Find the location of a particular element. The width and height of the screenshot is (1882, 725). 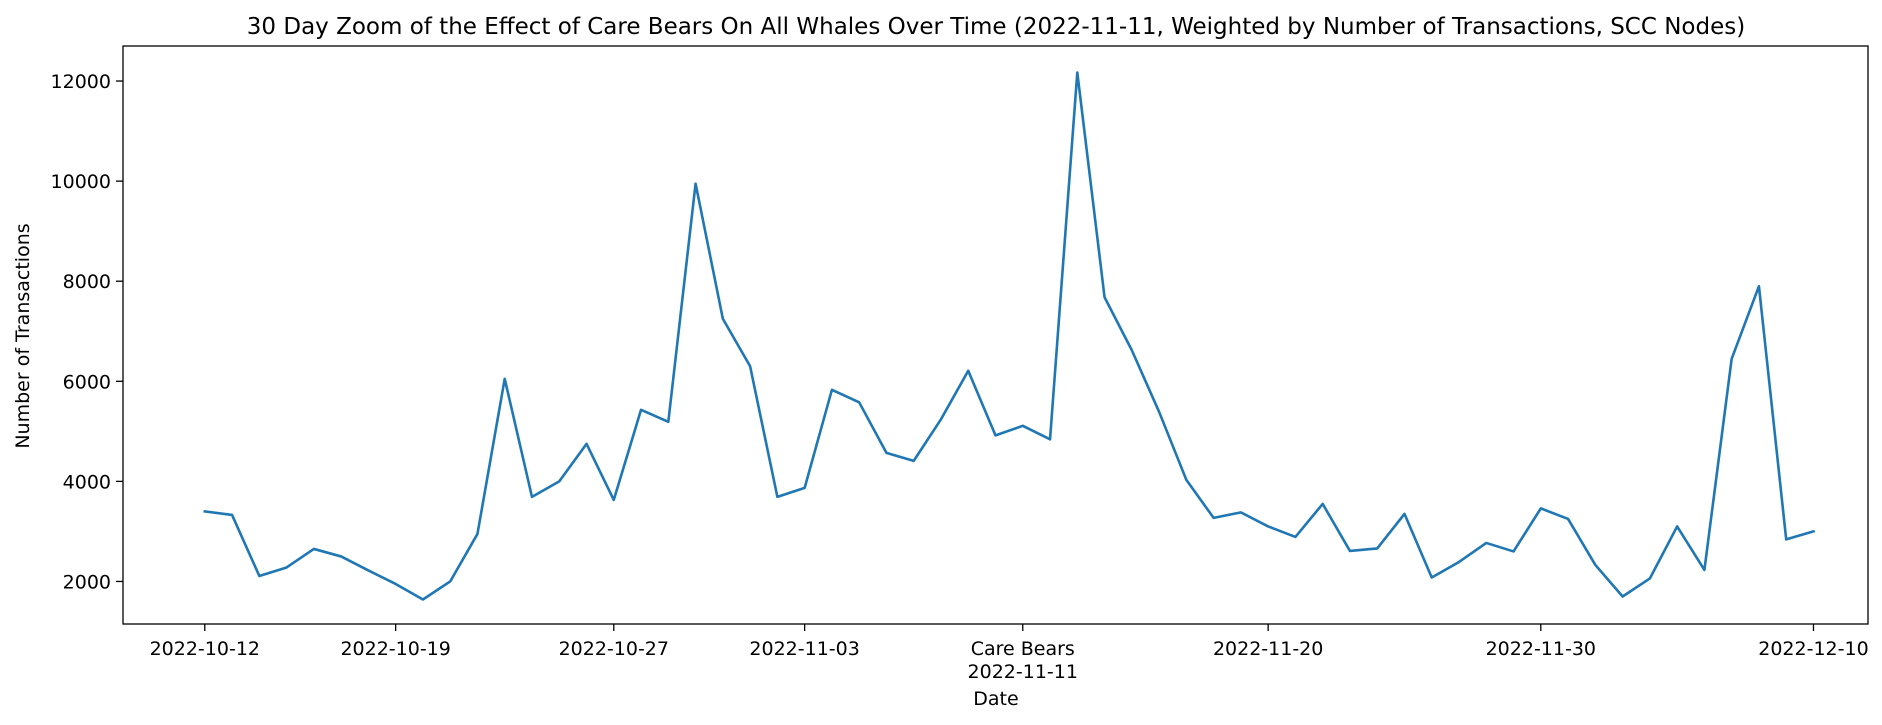

x-tick-label: 2022-10-19 is located at coordinates (395, 649).